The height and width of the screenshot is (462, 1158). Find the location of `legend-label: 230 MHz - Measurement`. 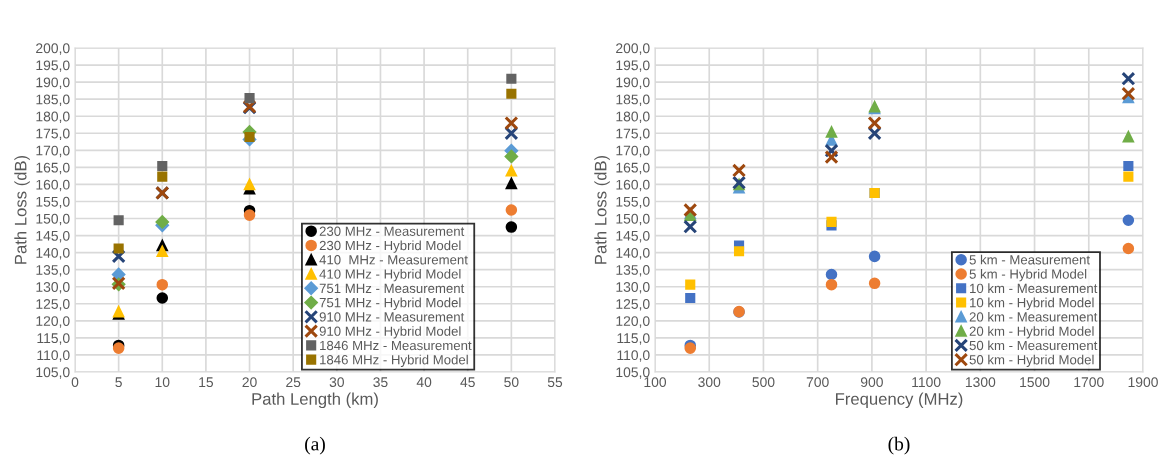

legend-label: 230 MHz - Measurement is located at coordinates (392, 231).